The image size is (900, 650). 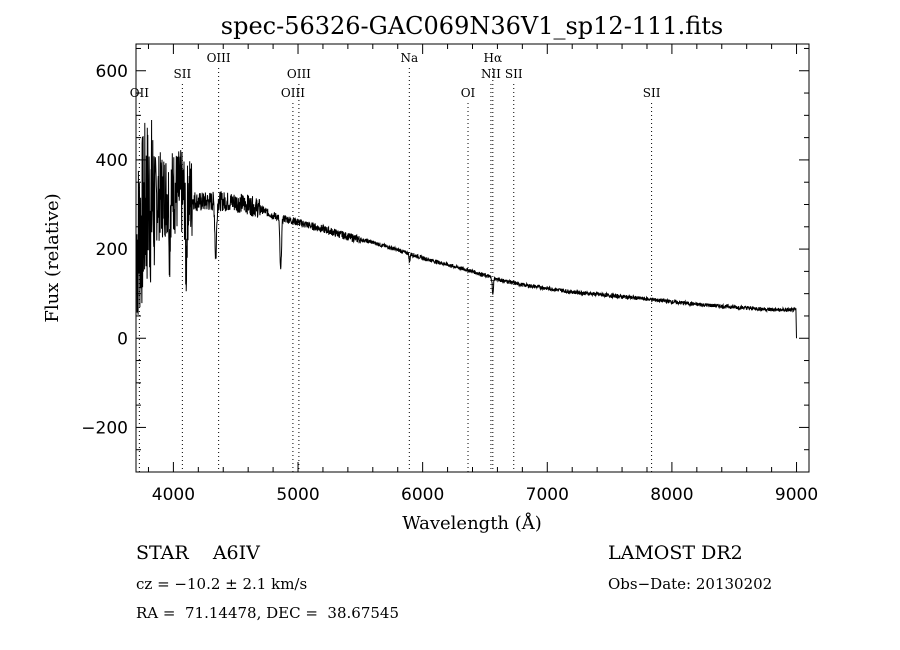 I want to click on line-label: NII, so click(x=491, y=74).